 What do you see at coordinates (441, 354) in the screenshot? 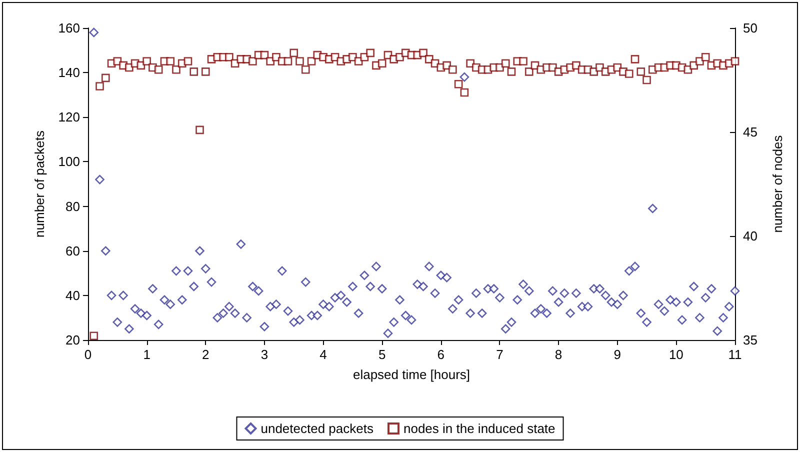
I see `x-tick-label: 6` at bounding box center [441, 354].